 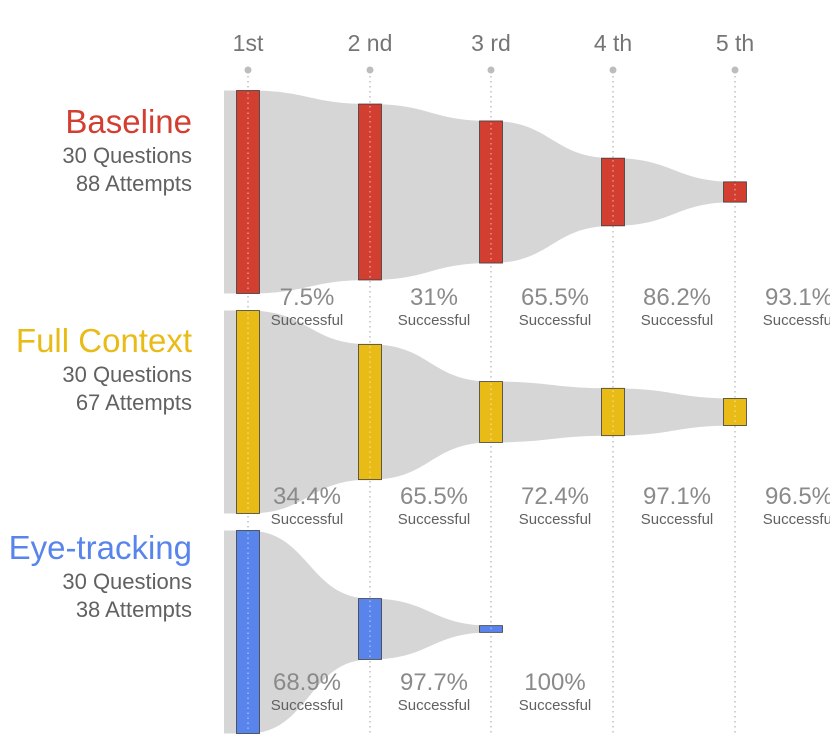 What do you see at coordinates (248, 43) in the screenshot?
I see `attempt-header: 1st` at bounding box center [248, 43].